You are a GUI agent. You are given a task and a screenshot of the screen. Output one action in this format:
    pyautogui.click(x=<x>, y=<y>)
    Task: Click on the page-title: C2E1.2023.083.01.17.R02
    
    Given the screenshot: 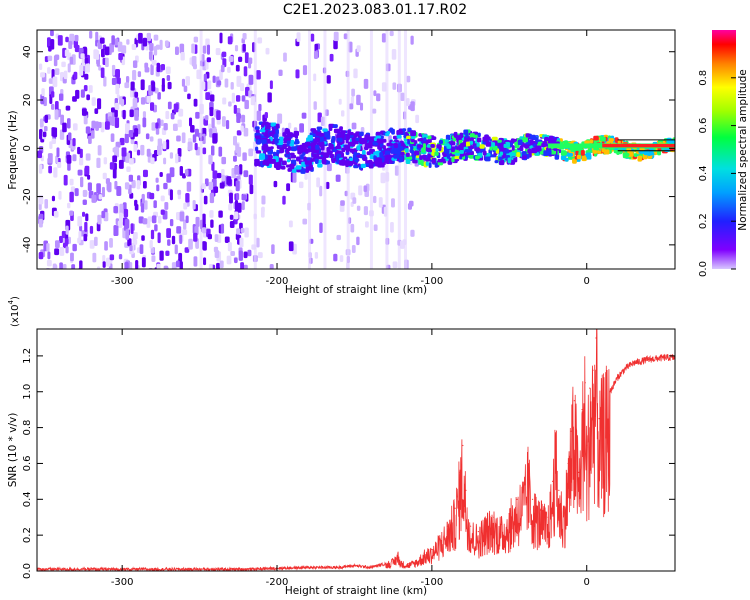 What is the action you would take?
    pyautogui.click(x=375, y=10)
    